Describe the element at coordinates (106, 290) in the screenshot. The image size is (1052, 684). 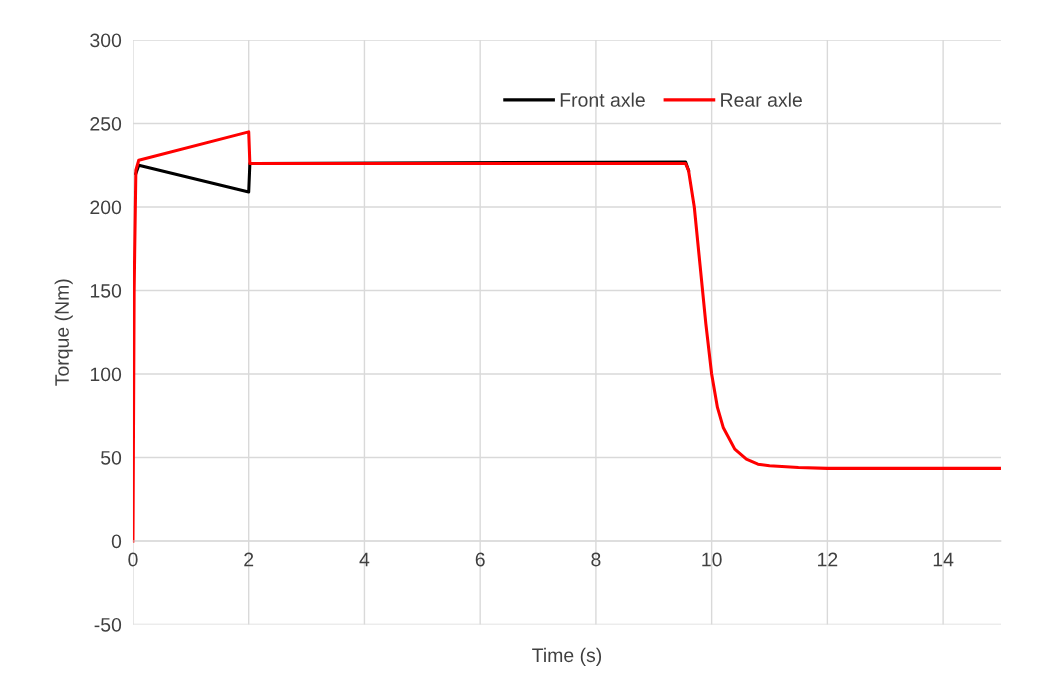
I see `y-tick-label: 150` at that location.